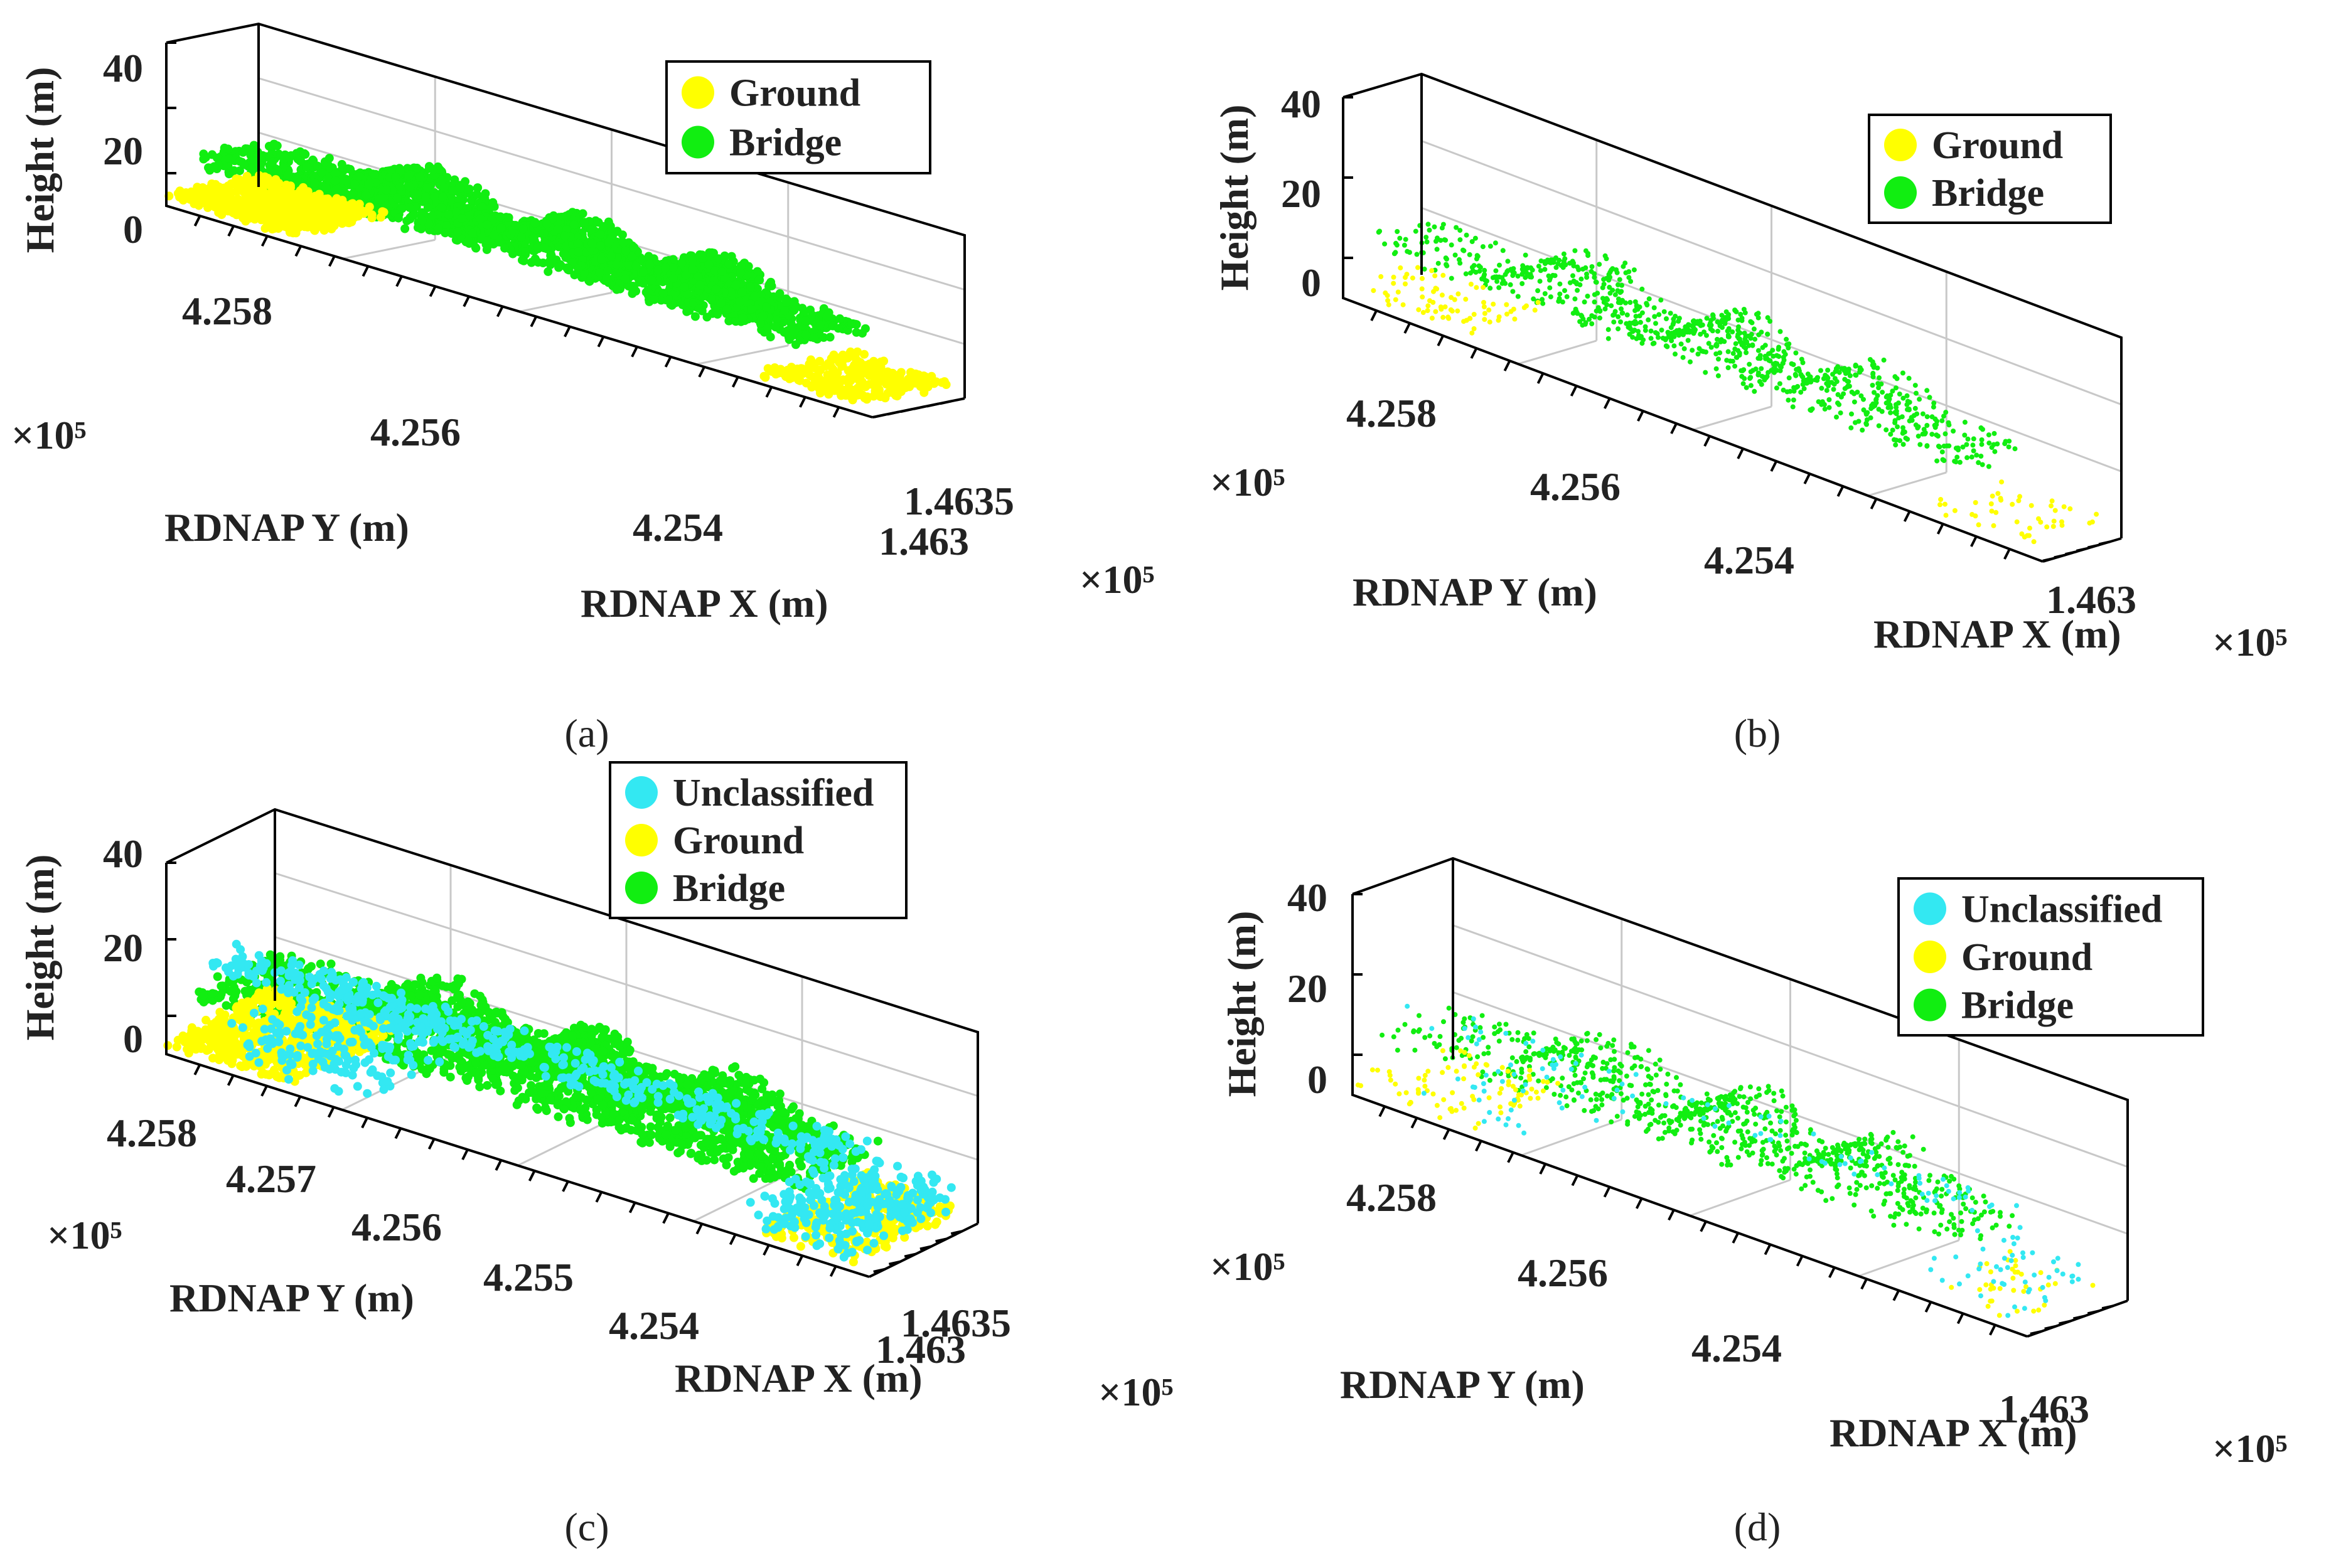 The width and height of the screenshot is (2336, 1568). I want to click on z-tick-label: 20, so click(1301, 193).